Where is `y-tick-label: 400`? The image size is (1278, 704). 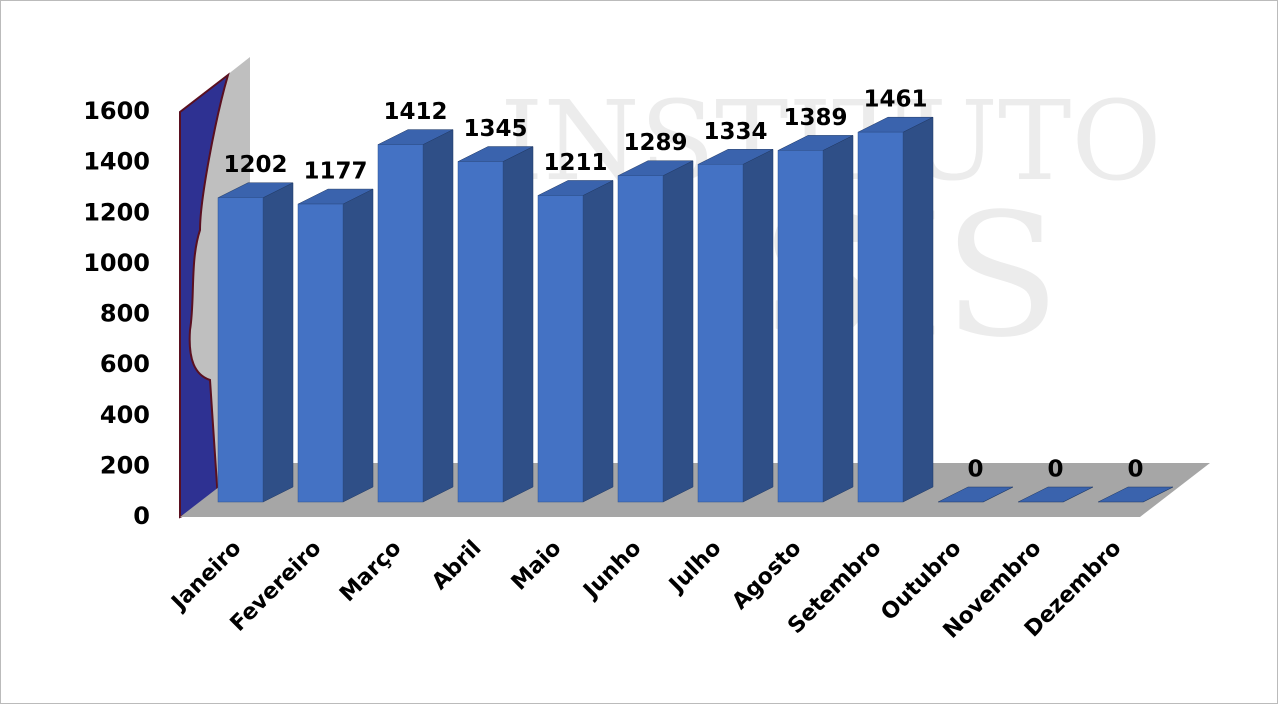
y-tick-label: 400 is located at coordinates (125, 415).